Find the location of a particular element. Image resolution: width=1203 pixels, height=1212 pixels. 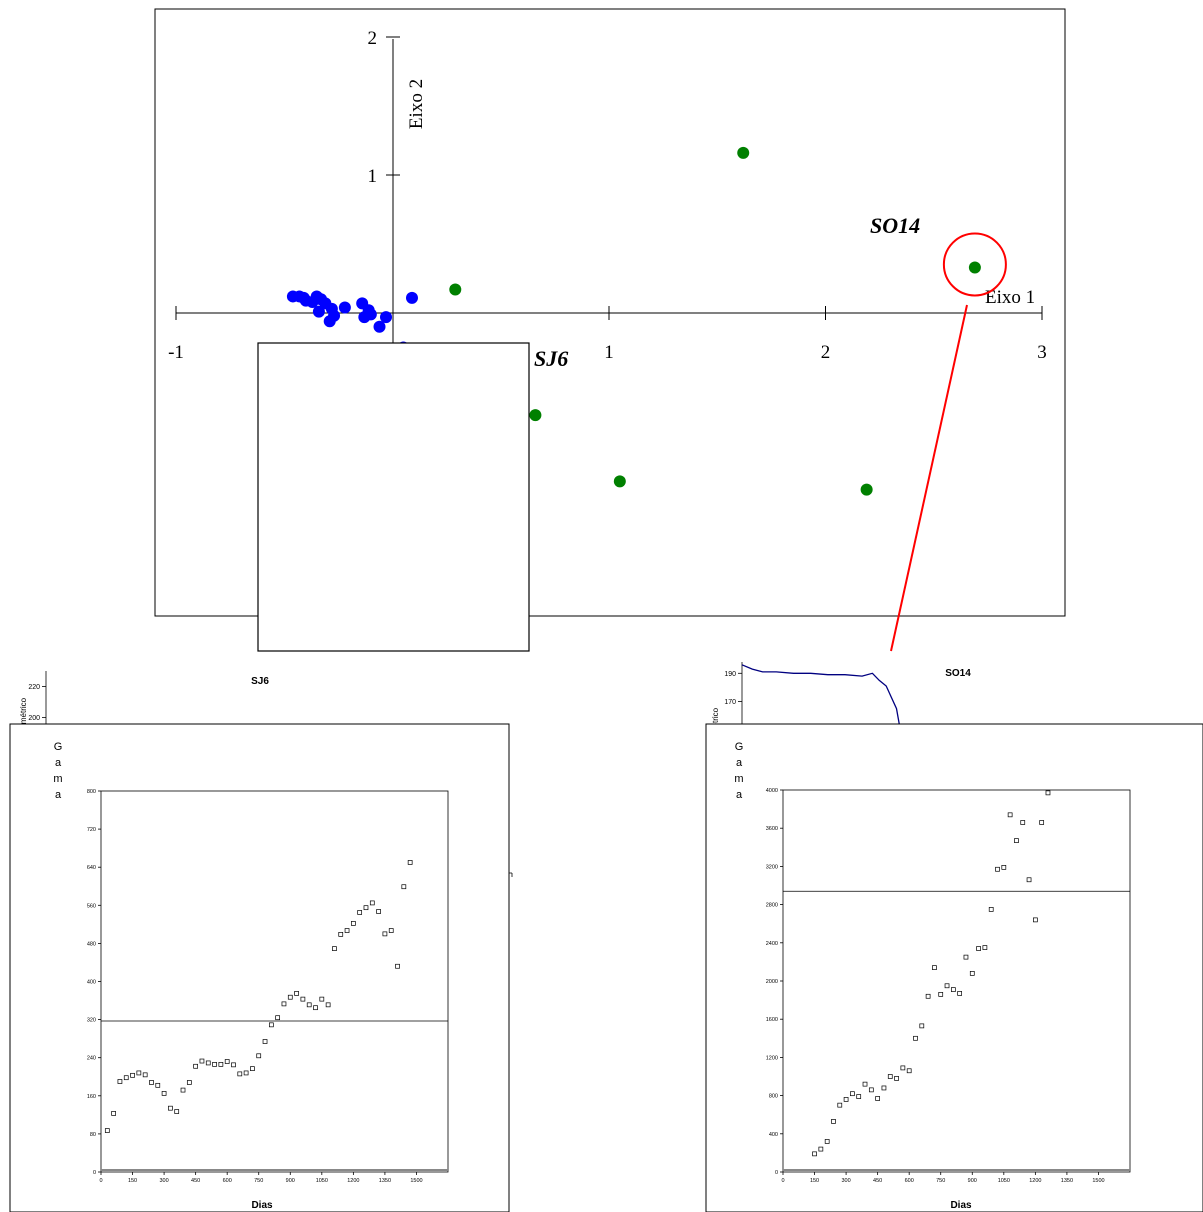

so14-gamma-y-tick-label: 4000 is located at coordinates (772, 791).